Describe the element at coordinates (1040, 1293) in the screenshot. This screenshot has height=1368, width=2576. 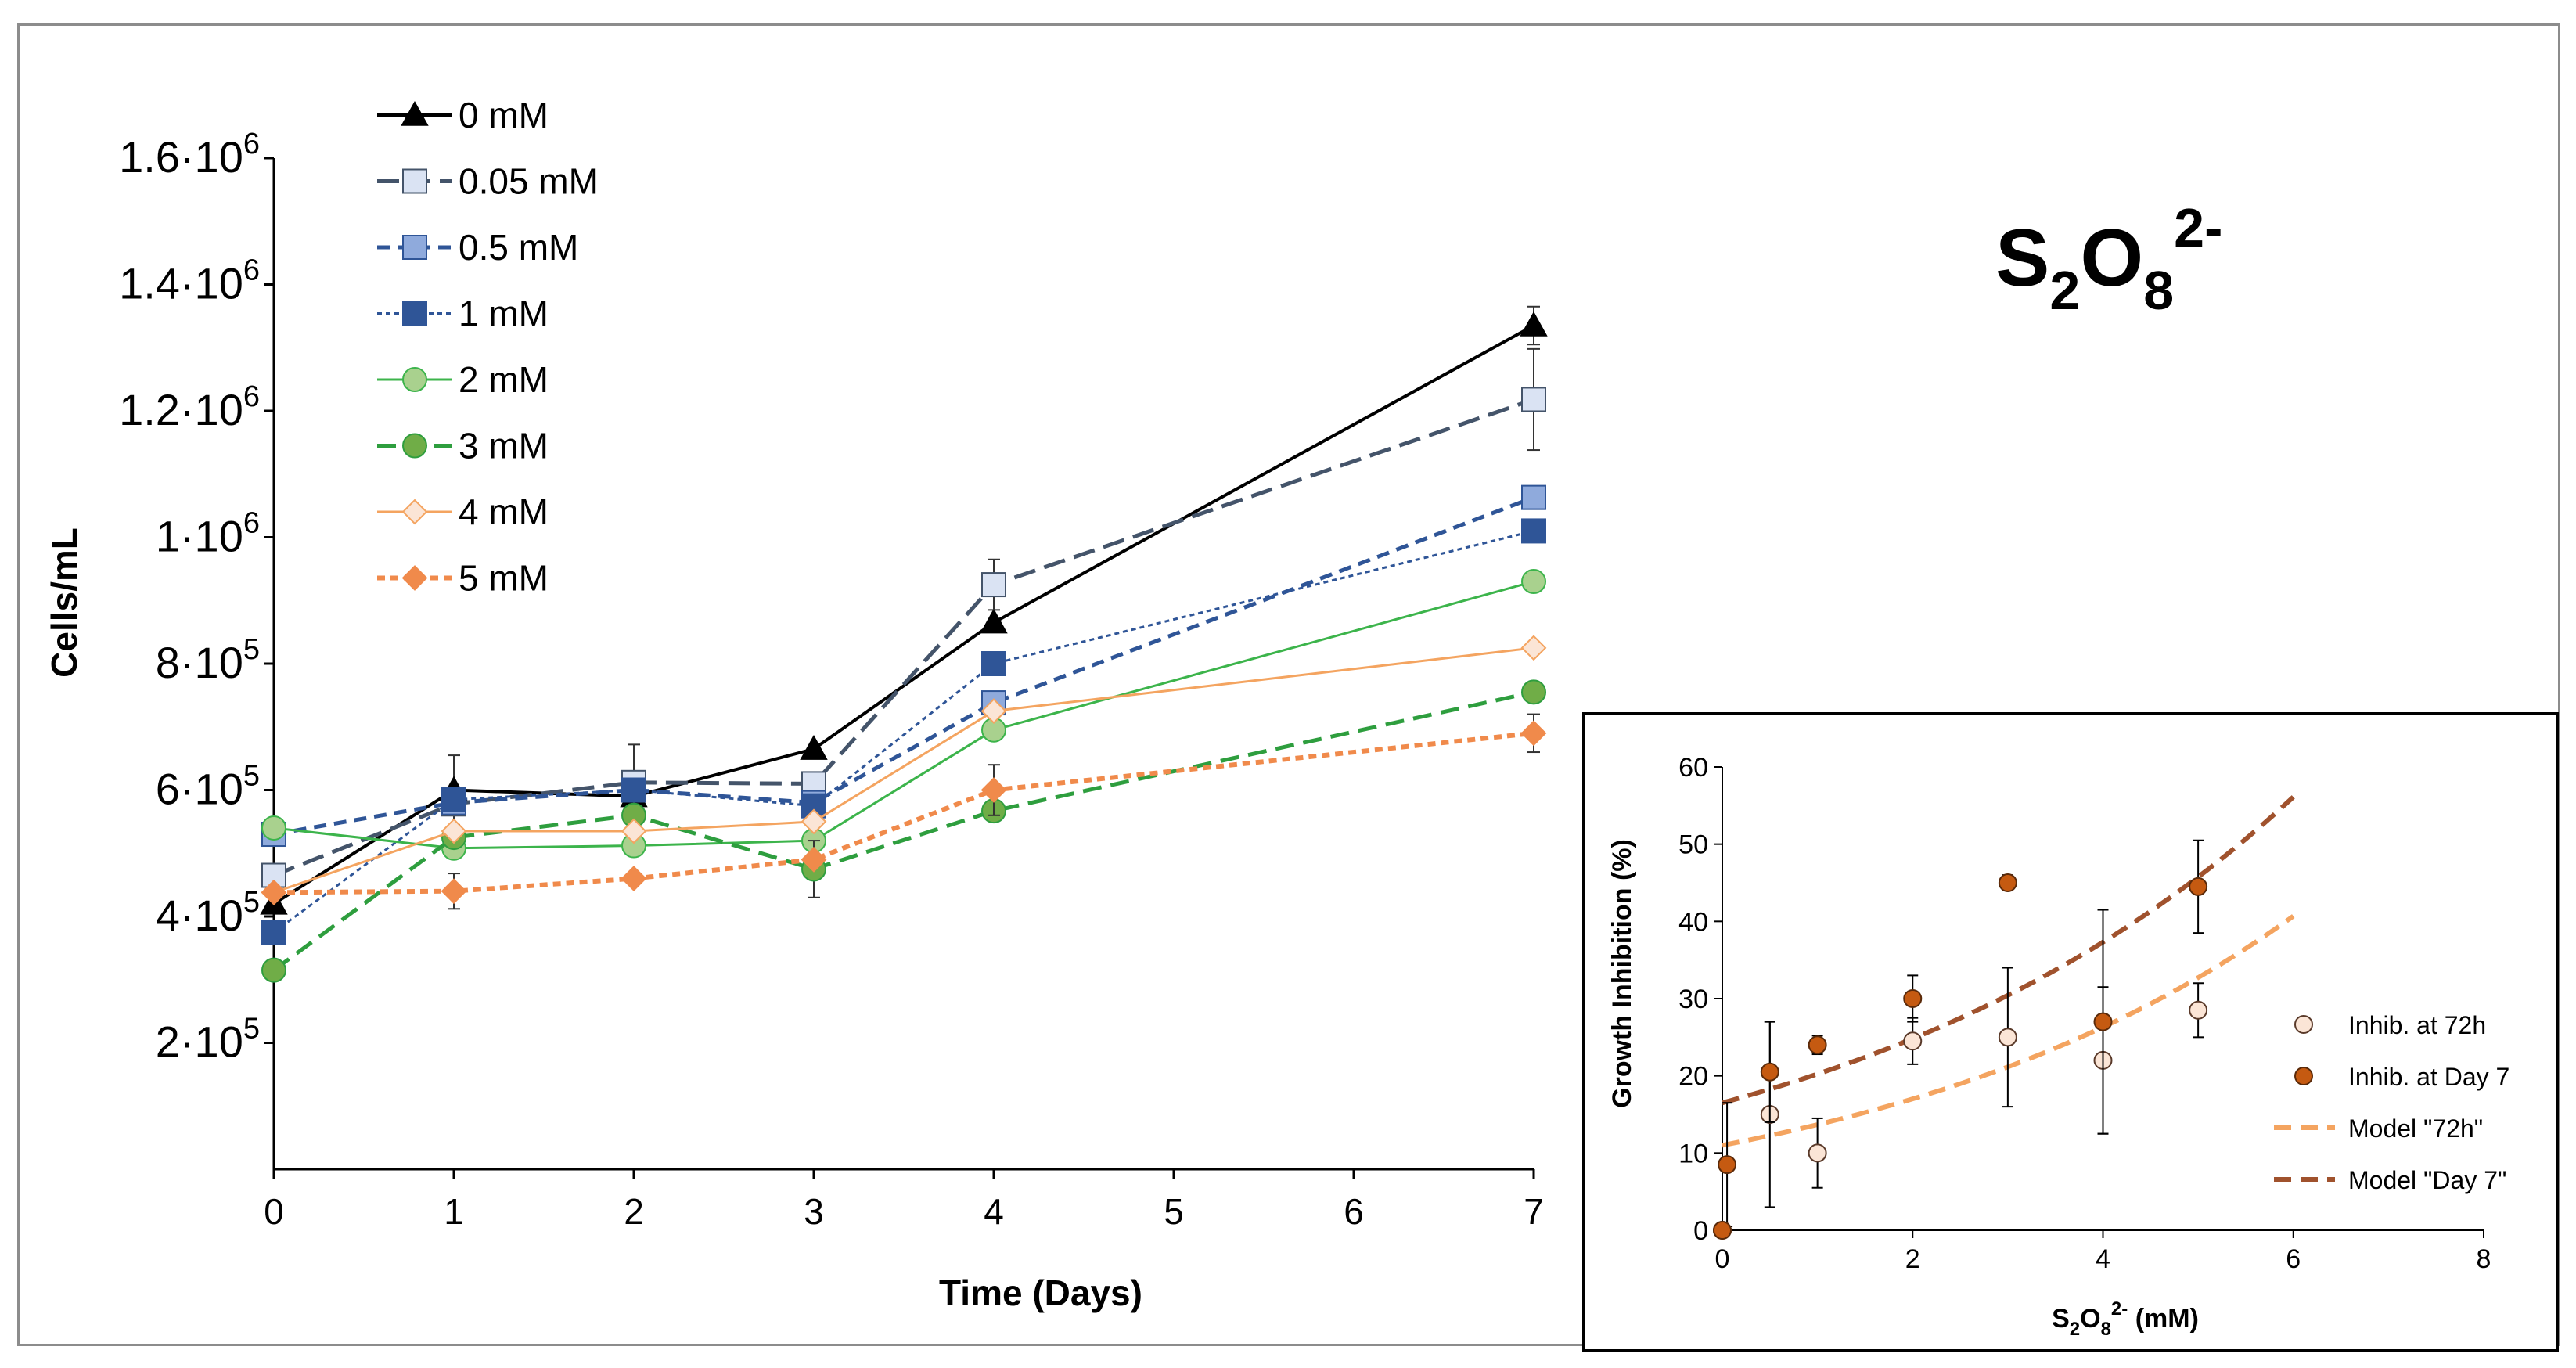
I see `x-axis-label: Time (Days)` at that location.